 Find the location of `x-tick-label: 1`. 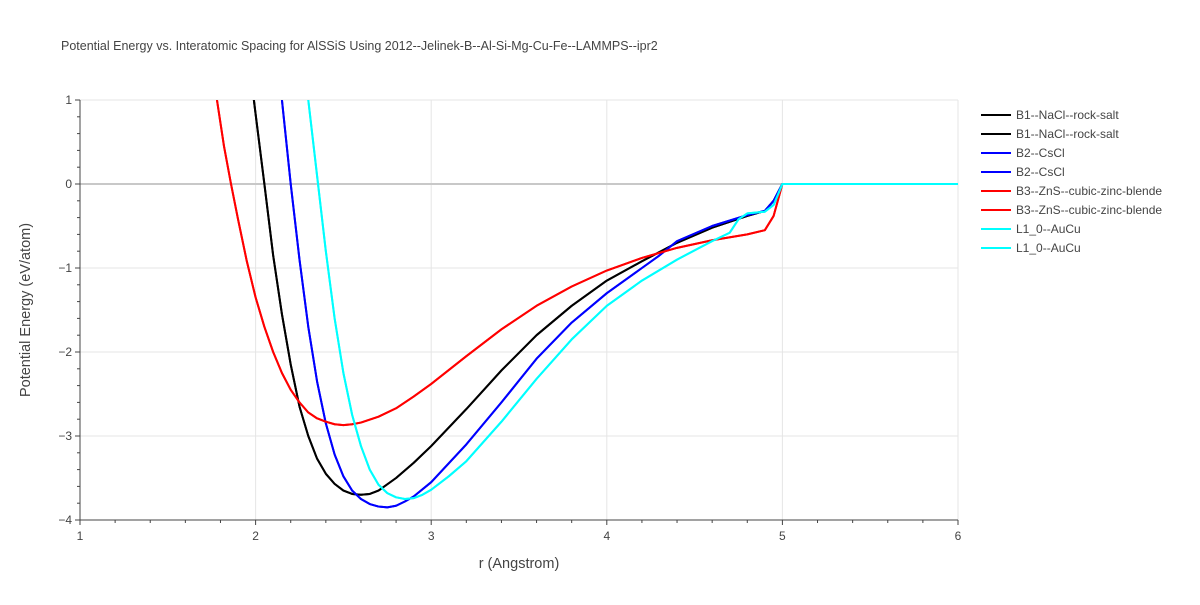

x-tick-label: 1 is located at coordinates (80, 536).